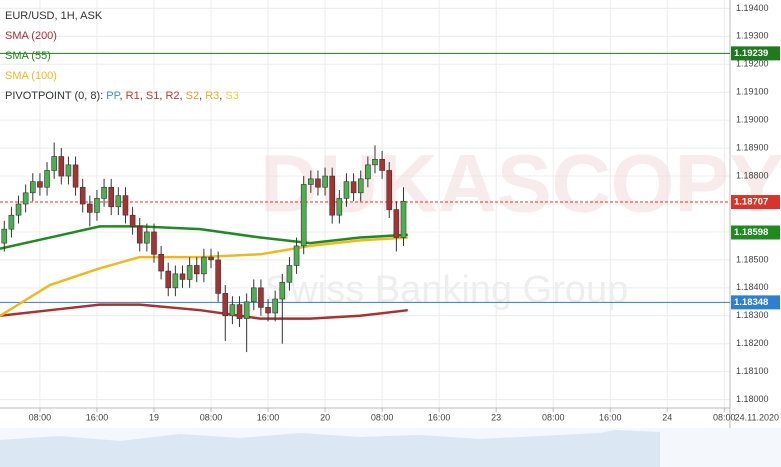  What do you see at coordinates (31, 76) in the screenshot?
I see `legend-item: SMA (100)` at bounding box center [31, 76].